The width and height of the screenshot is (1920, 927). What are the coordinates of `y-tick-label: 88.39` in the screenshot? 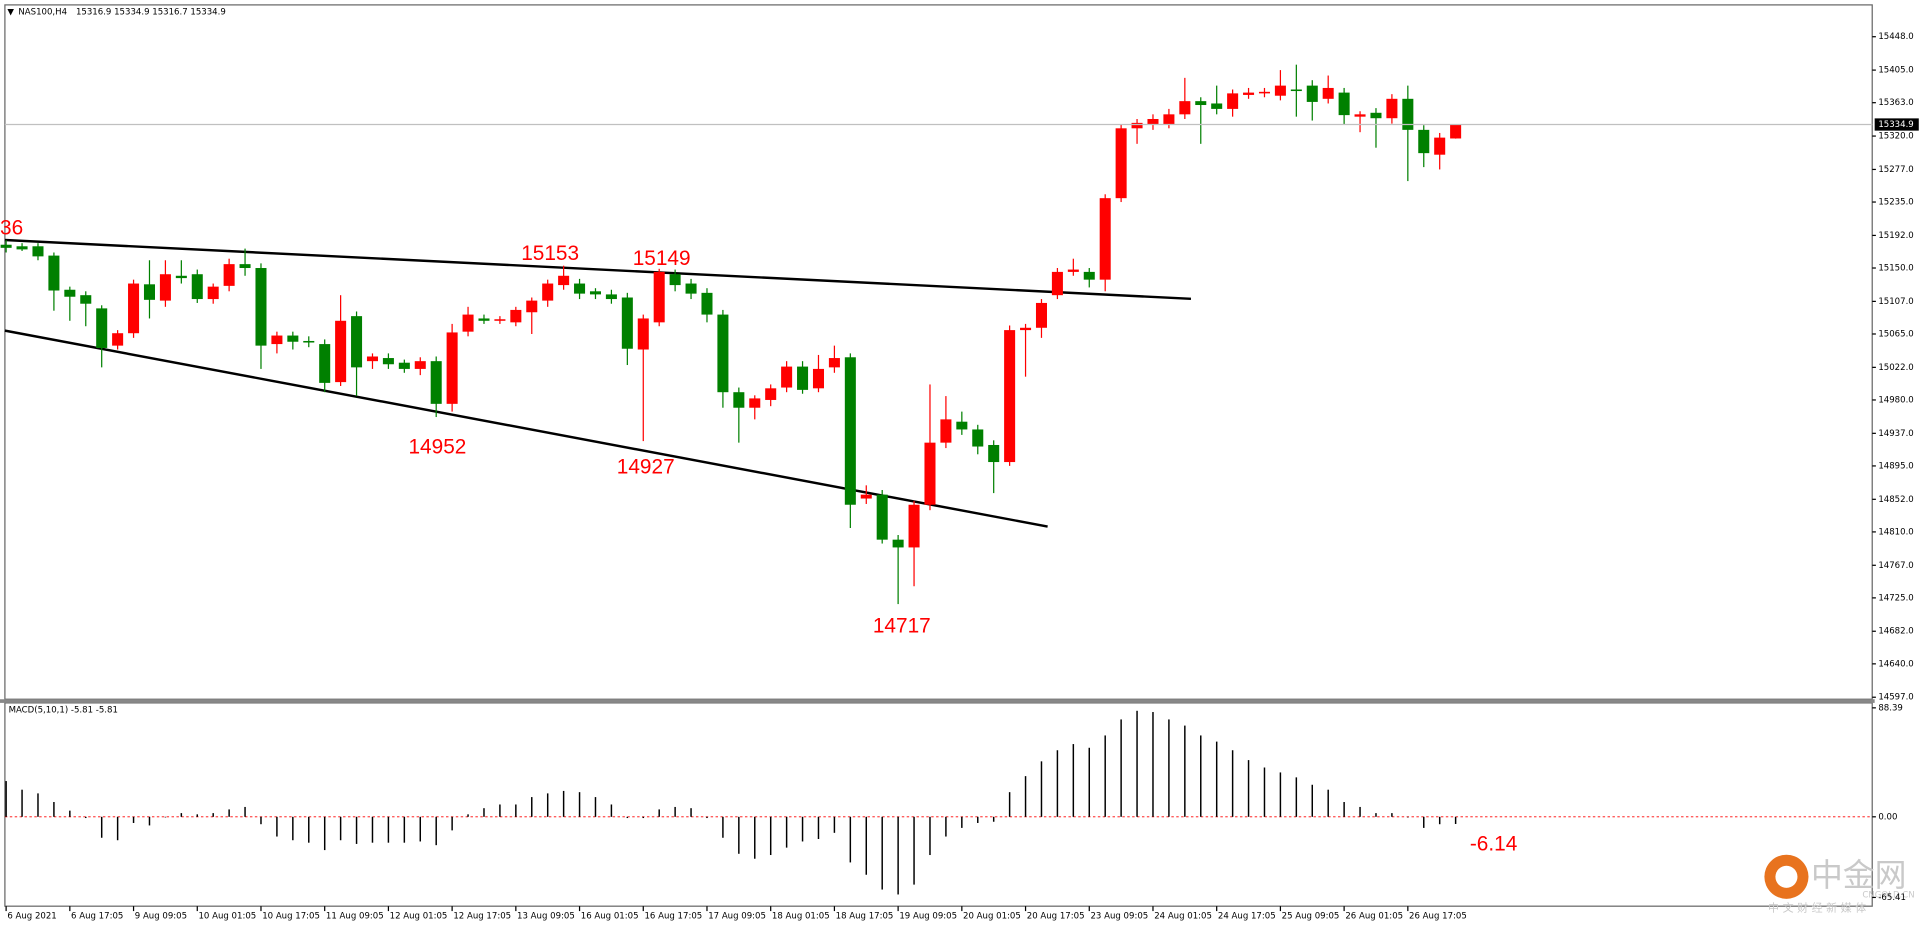 It's located at (1890, 708).